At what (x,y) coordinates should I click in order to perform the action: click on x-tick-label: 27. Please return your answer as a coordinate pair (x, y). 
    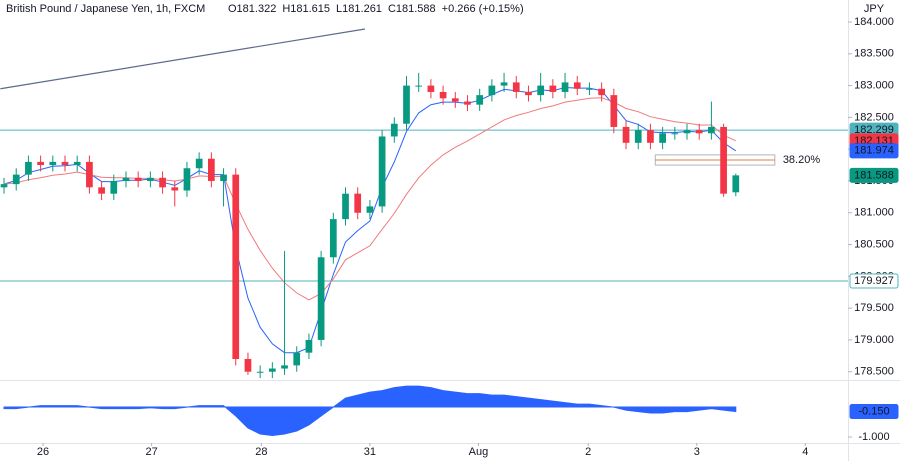
    Looking at the image, I should click on (151, 452).